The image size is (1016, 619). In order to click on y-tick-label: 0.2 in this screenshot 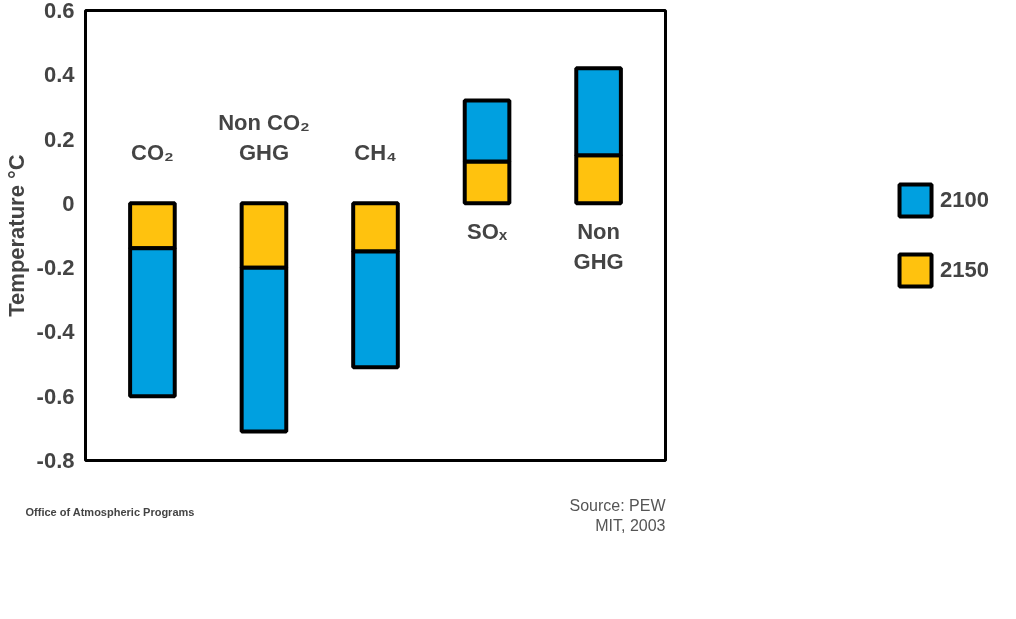, I will do `click(59, 139)`.